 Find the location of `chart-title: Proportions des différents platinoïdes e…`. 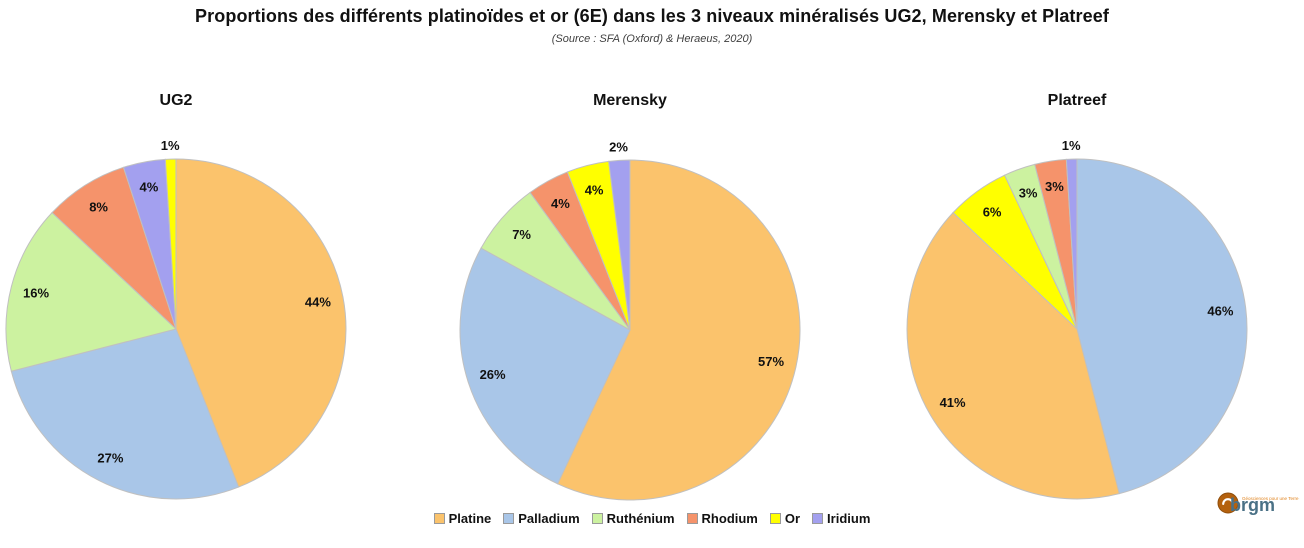

chart-title: Proportions des différents platinoïdes e… is located at coordinates (652, 16).